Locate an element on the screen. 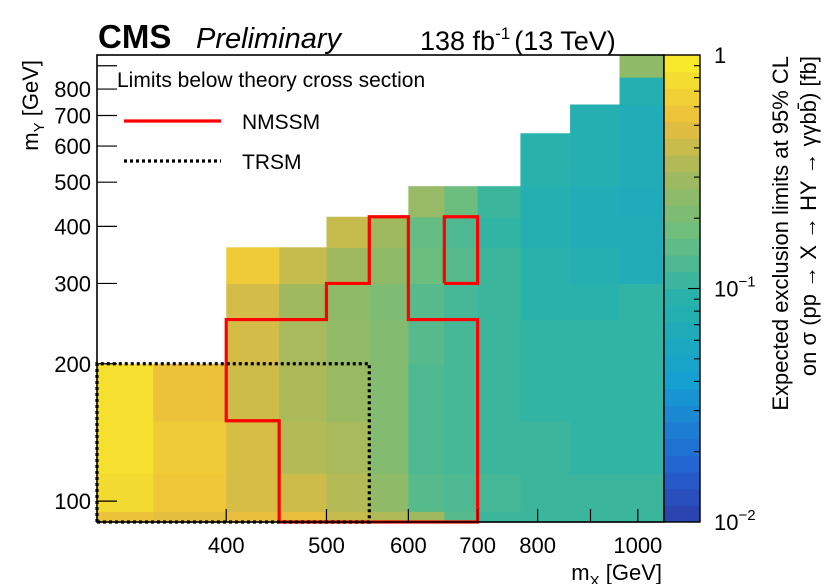 The height and width of the screenshot is (584, 830). colorbar-label-line2: on σ (pp → X → HY → γγbb̄) [fb] is located at coordinates (808, 216).